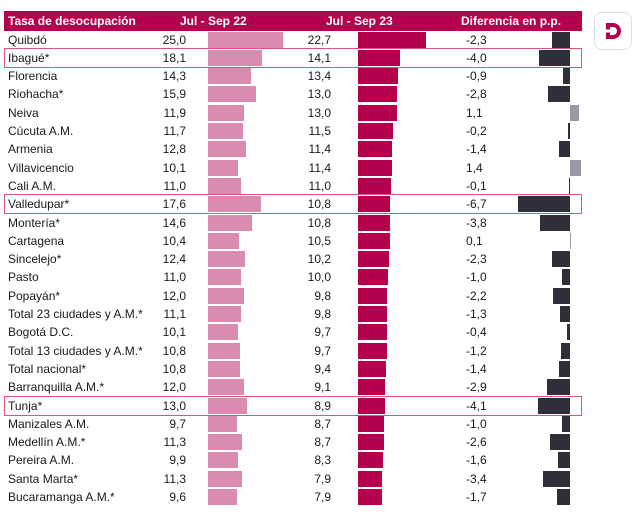 Image resolution: width=640 pixels, height=517 pixels. I want to click on row-label: Manizales A.M., so click(49, 423).